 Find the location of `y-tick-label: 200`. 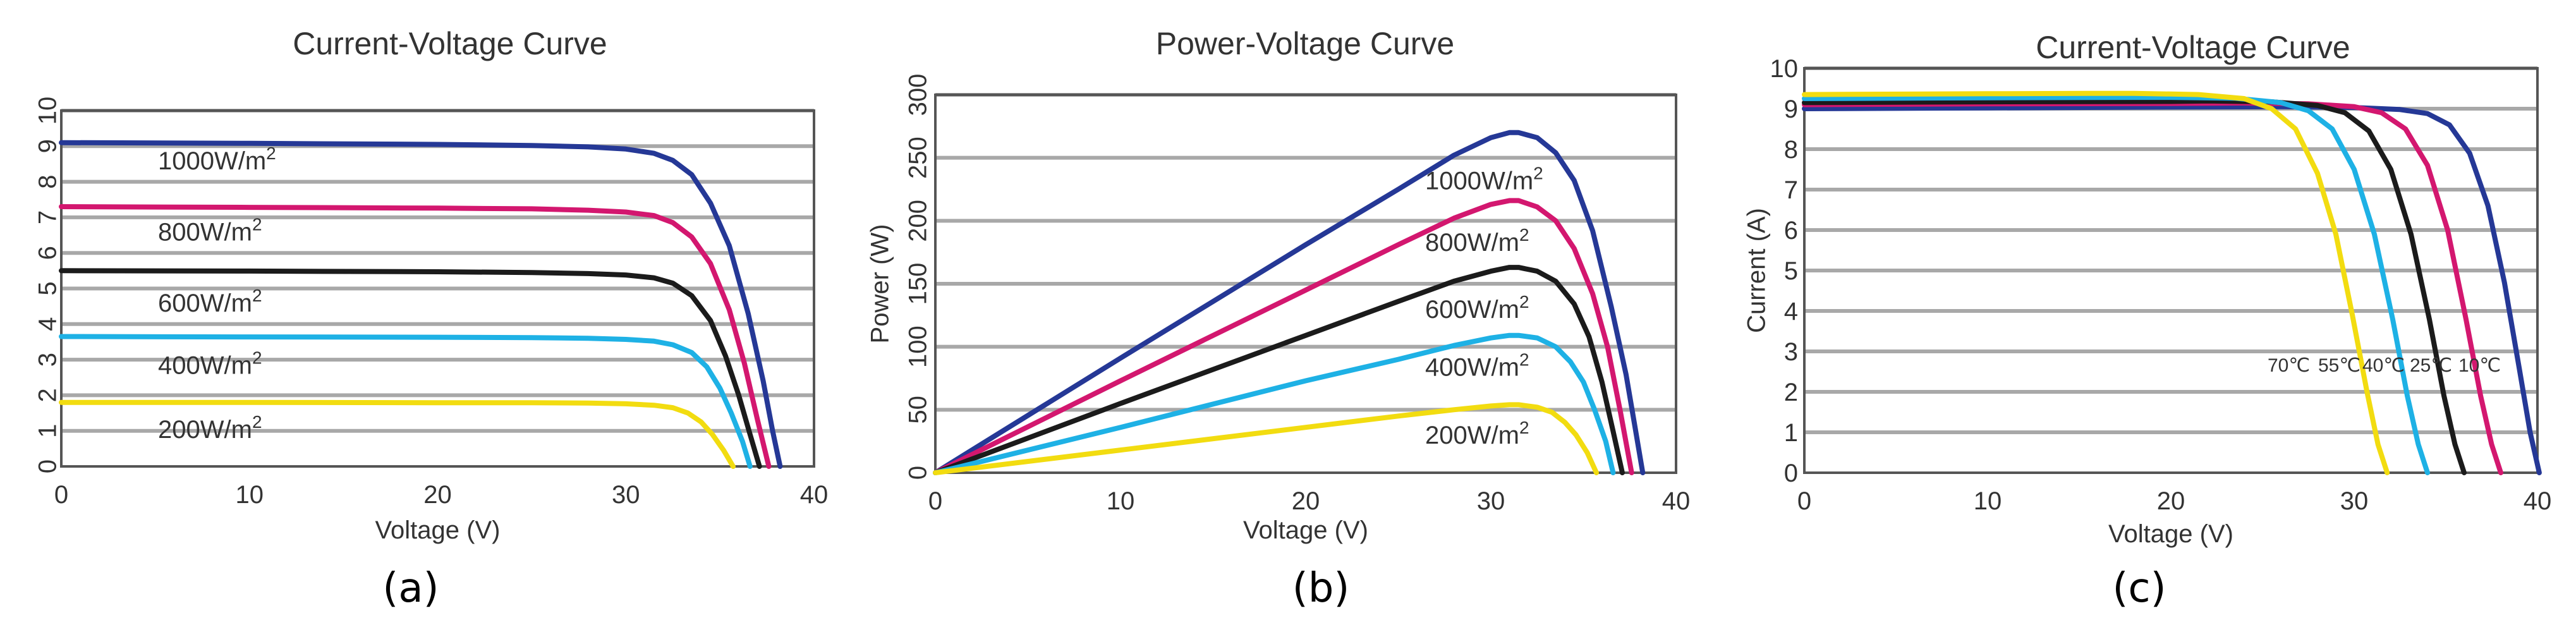

y-tick-label: 200 is located at coordinates (918, 221).